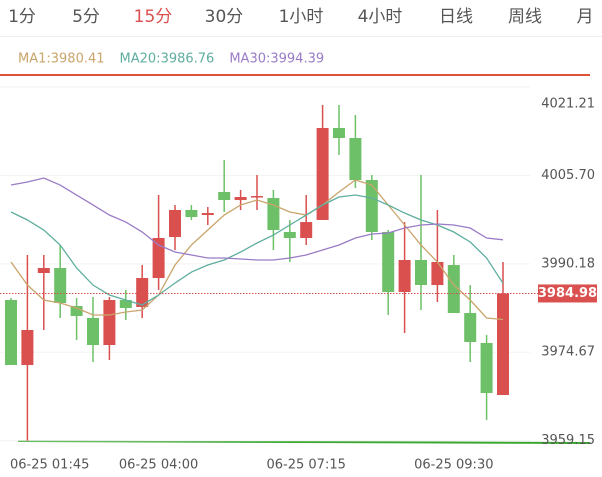  I want to click on tab: 月, so click(585, 17).